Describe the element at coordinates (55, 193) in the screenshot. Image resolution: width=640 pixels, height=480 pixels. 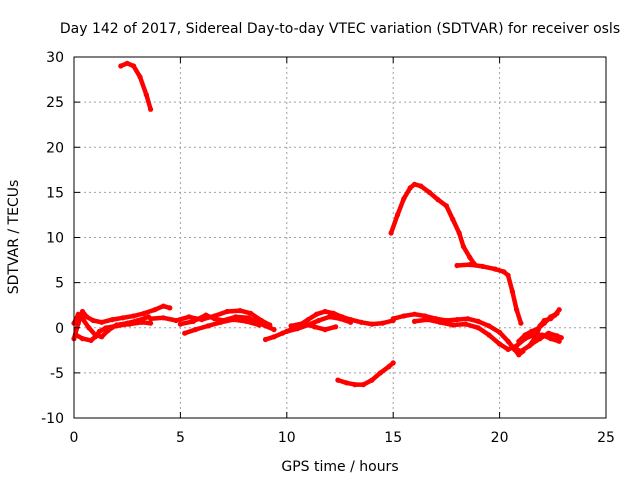
I see `y-tick-label: 15` at that location.